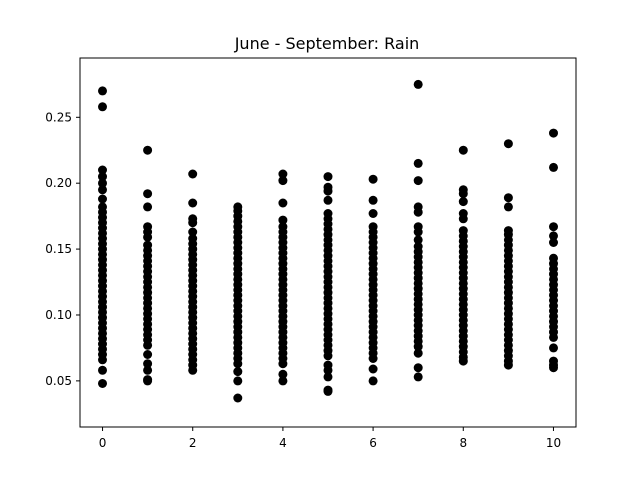 The height and width of the screenshot is (480, 640). Describe the element at coordinates (283, 443) in the screenshot. I see `x-tick-label: 4` at that location.